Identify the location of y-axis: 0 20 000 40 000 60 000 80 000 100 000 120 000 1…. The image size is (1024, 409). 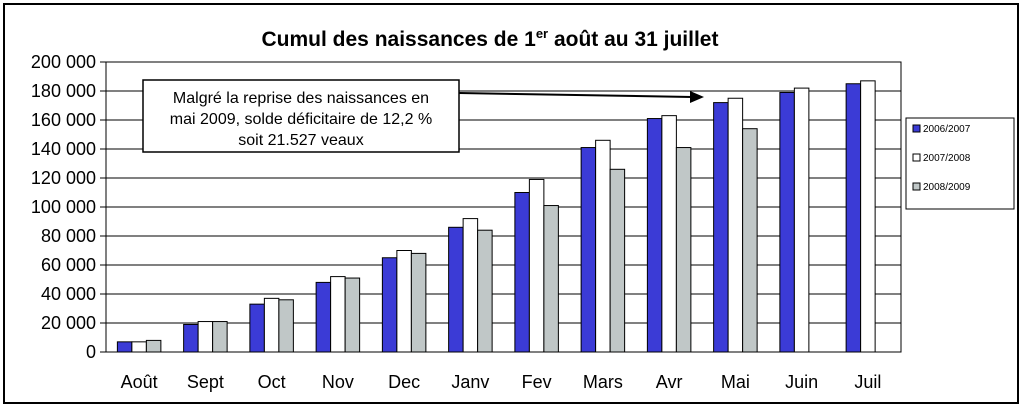
(68, 207).